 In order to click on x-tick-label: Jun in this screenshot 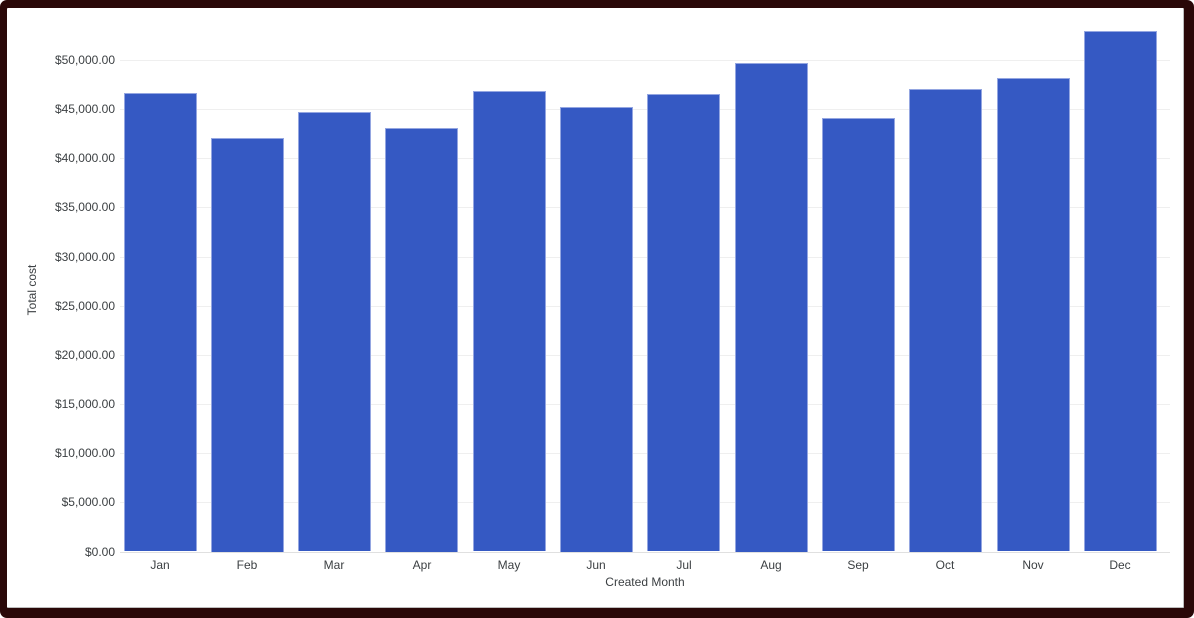, I will do `click(596, 565)`.